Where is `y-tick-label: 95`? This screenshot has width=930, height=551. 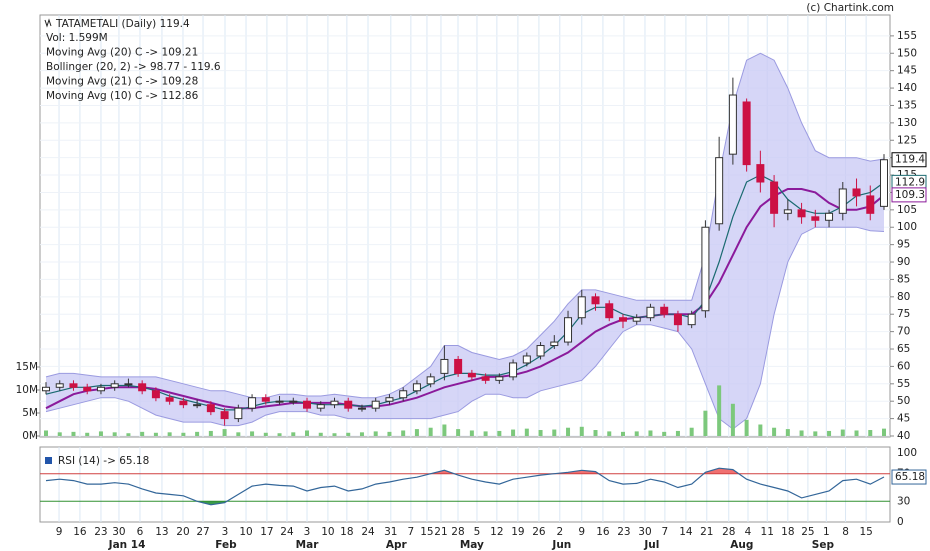 y-tick-label: 95 is located at coordinates (903, 245).